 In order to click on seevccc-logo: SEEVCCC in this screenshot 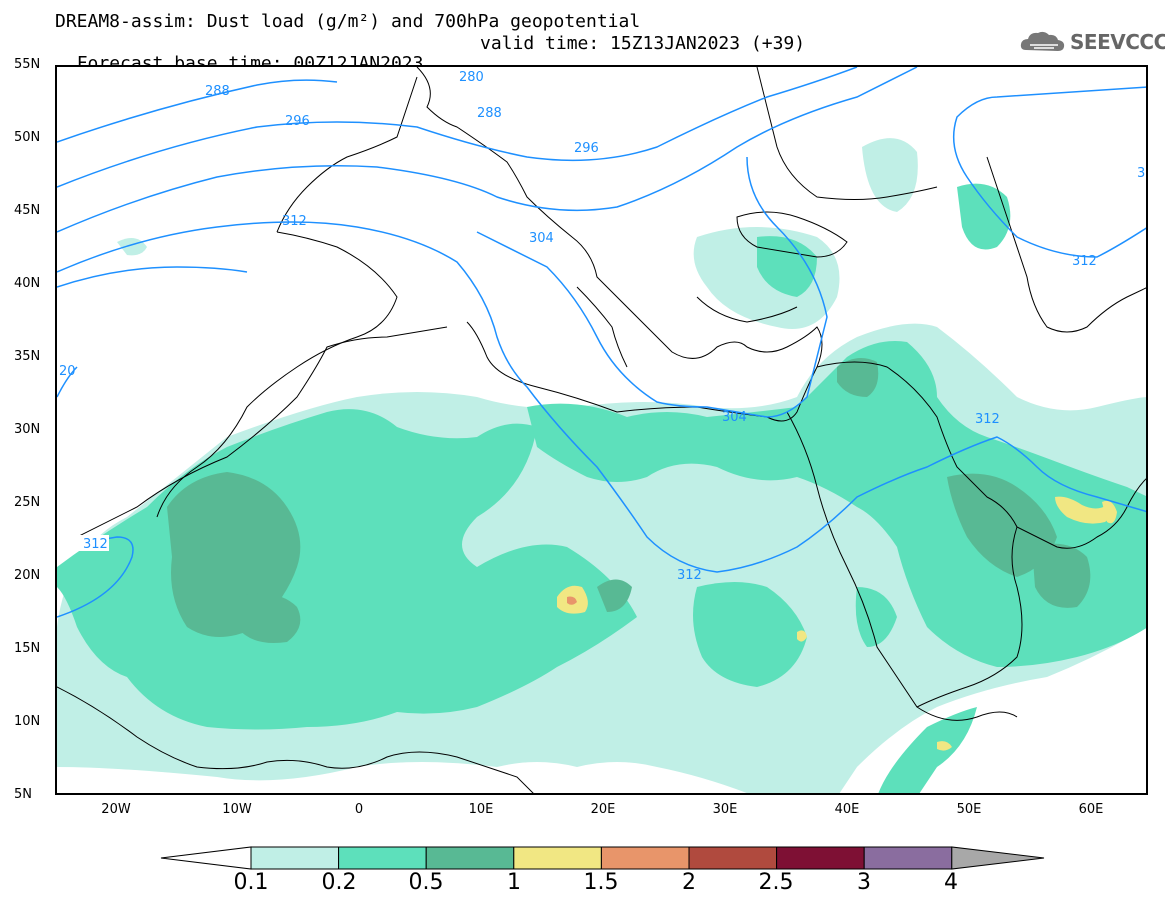, I will do `click(1091, 41)`.